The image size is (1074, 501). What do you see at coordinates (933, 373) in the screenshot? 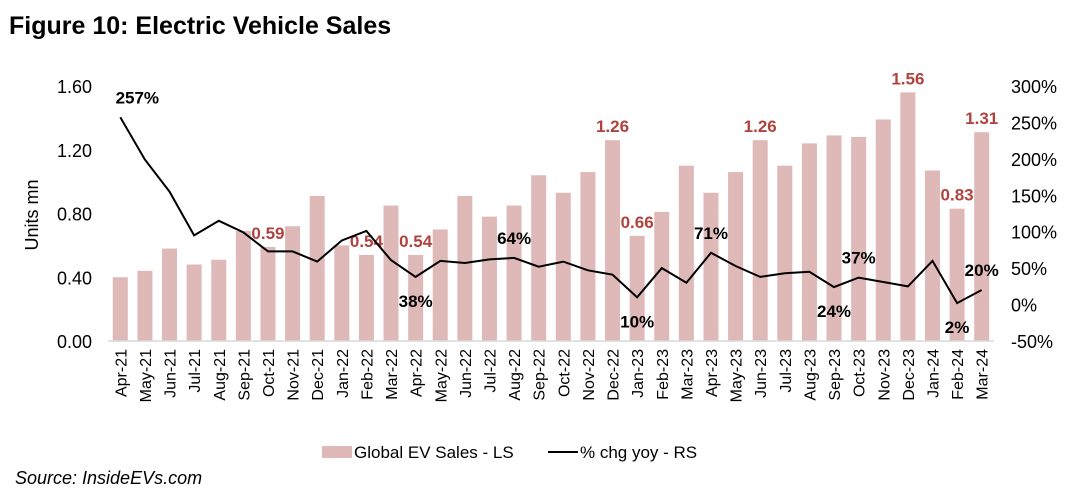
I see `x-tick-label: Jan-24` at bounding box center [933, 373].